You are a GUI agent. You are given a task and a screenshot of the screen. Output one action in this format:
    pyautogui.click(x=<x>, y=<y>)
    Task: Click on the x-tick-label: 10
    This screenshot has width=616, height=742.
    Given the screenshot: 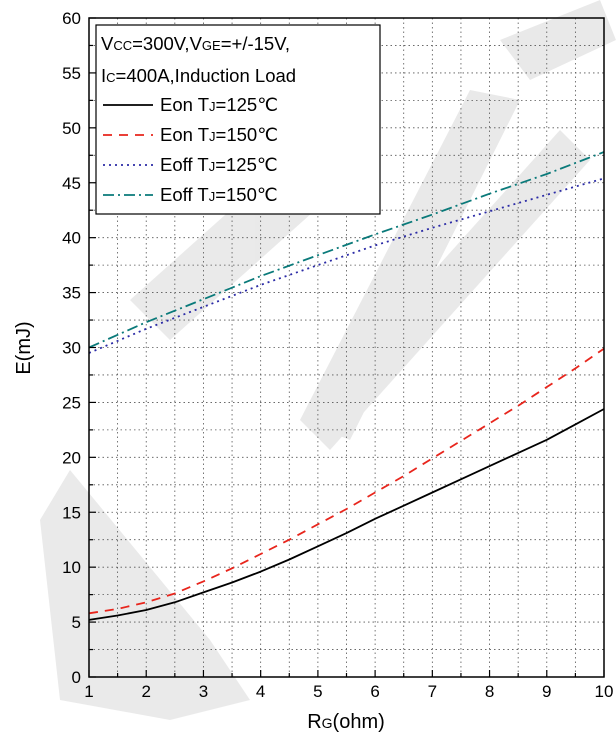 What is the action you would take?
    pyautogui.click(x=604, y=691)
    